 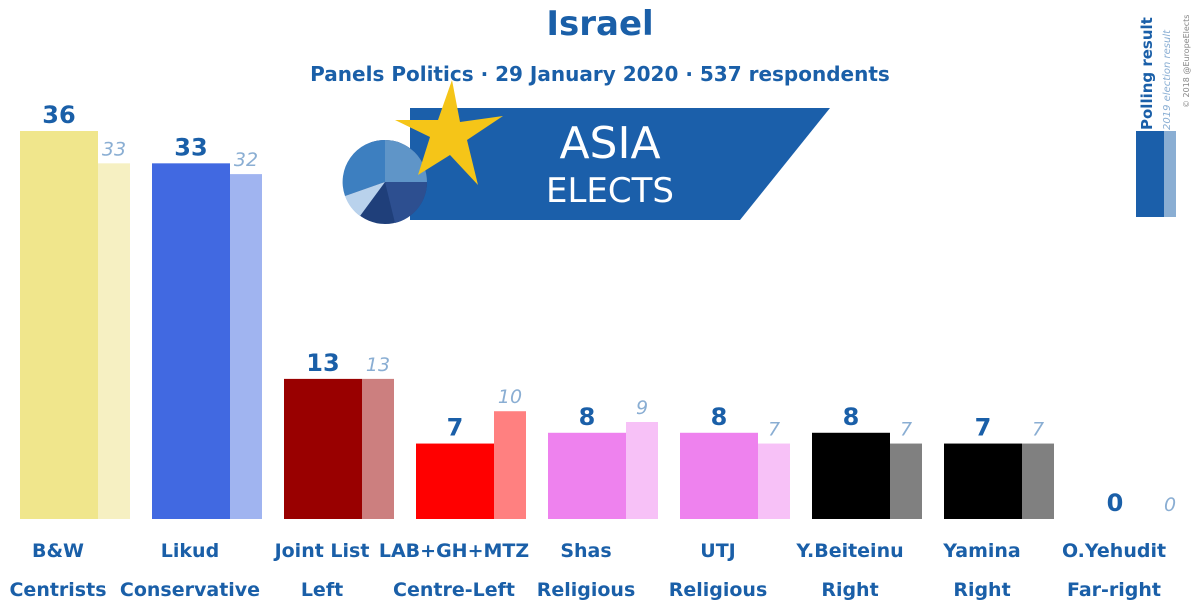 I want to click on category-group-label: Centrists, so click(x=57, y=590).